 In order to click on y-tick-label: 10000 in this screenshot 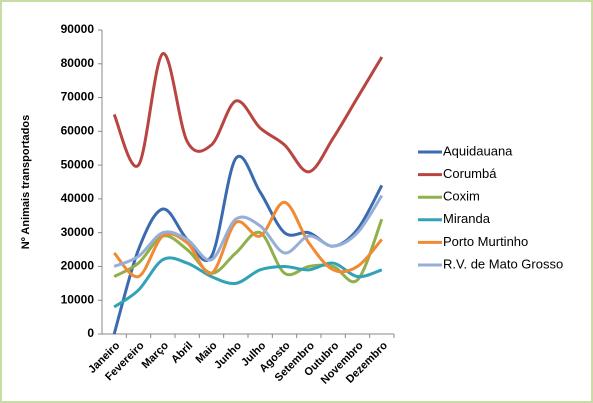, I will do `click(78, 299)`.